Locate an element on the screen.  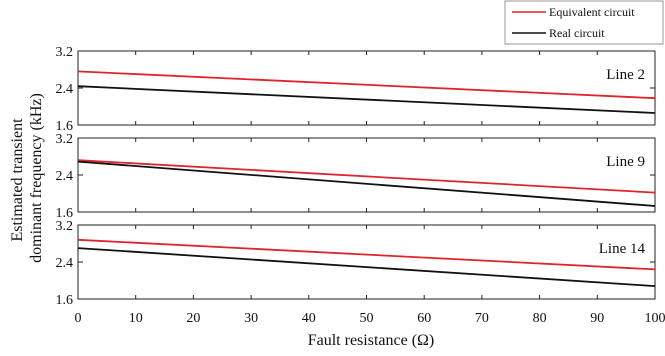
x-tick-label: 10 is located at coordinates (136, 318).